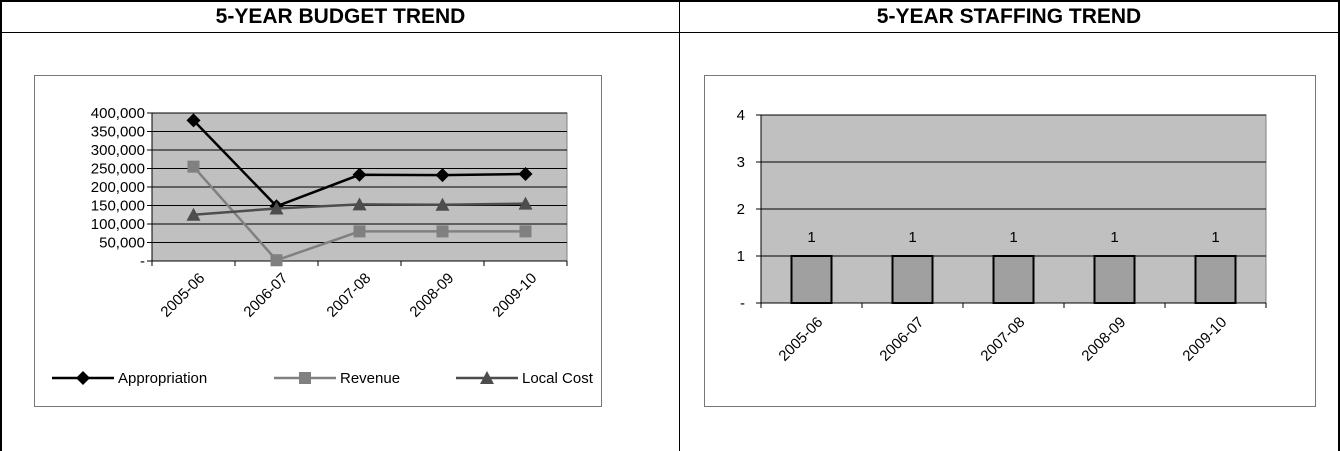 Image resolution: width=1340 pixels, height=451 pixels. What do you see at coordinates (1009, 16) in the screenshot?
I see `staffing-trend-heading: 5-YEAR STAFFING TREND` at bounding box center [1009, 16].